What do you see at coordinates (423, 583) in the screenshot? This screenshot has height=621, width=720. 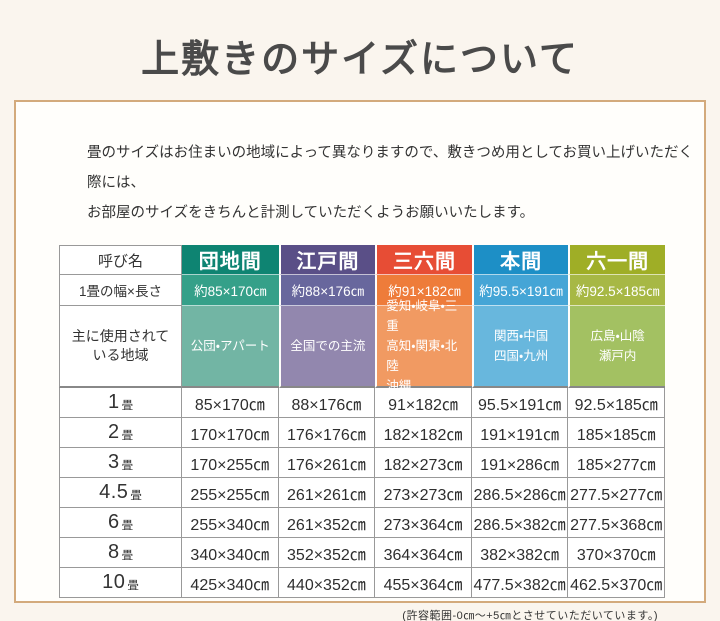 I see `size-cell-6-2: 455×364㎝` at bounding box center [423, 583].